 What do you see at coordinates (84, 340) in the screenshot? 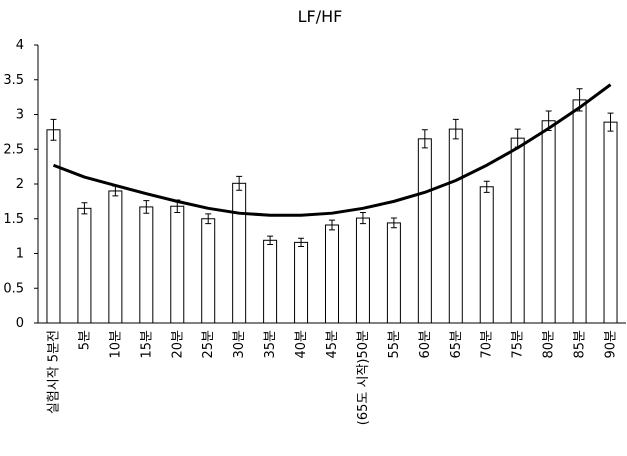
I see `x-tick-label: 5분` at bounding box center [84, 340].